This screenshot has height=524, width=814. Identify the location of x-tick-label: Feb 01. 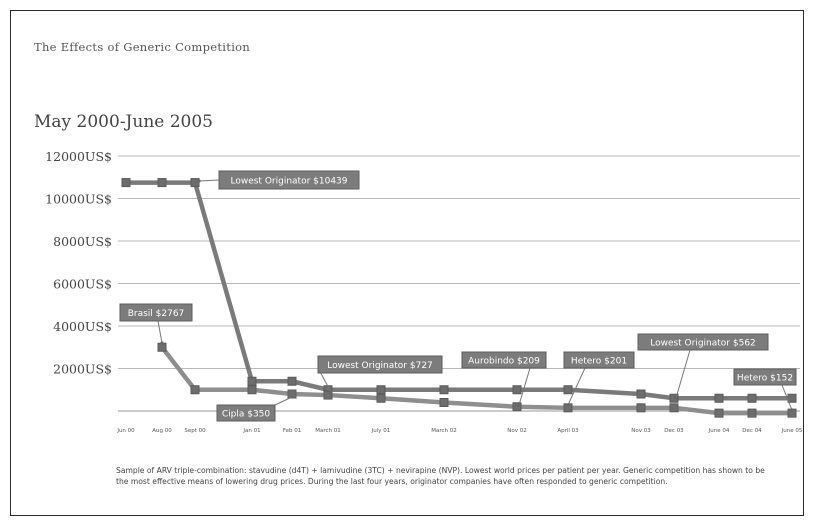
(292, 431).